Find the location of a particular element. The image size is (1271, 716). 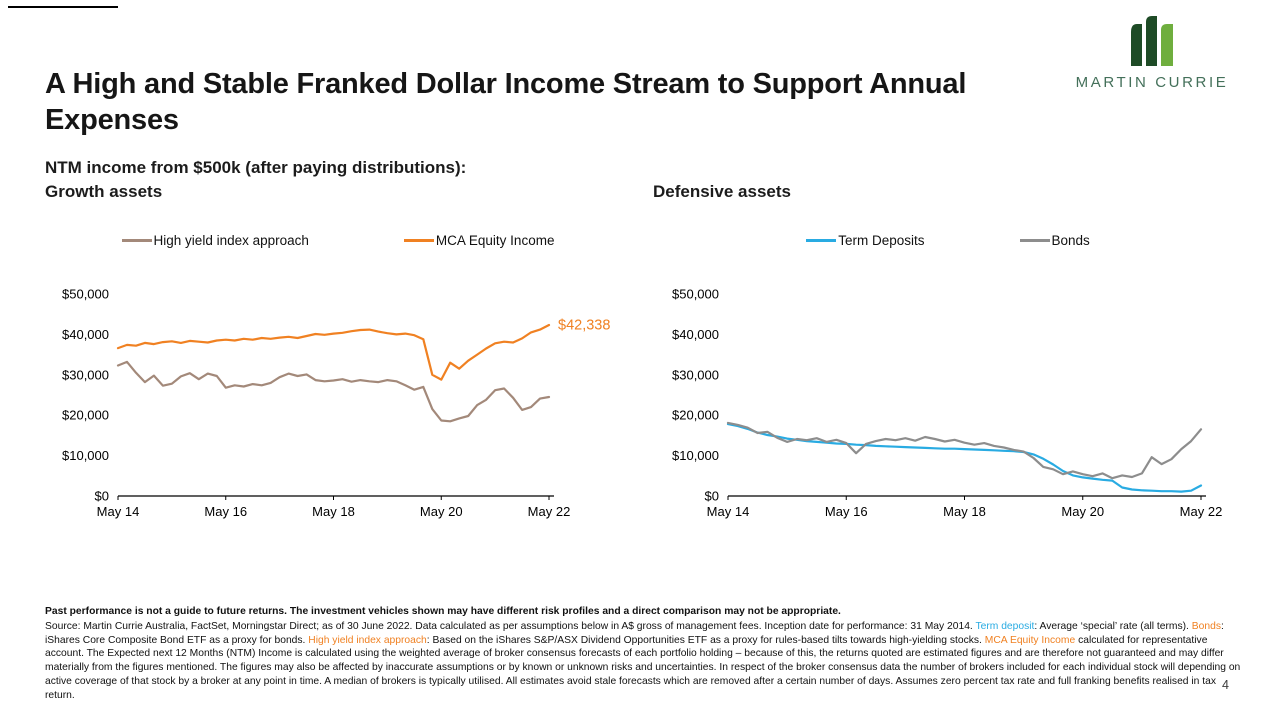

defensive-chart-legend: Term Deposits Bonds is located at coordinates (948, 240).